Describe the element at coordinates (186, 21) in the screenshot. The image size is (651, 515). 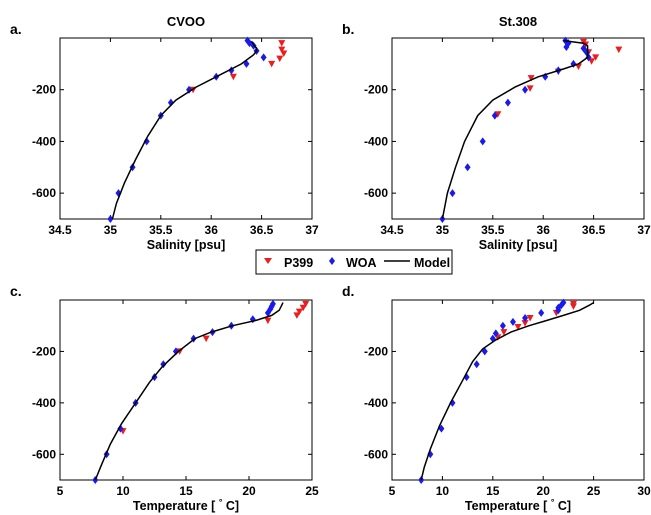
I see `chart-title: CVOO` at that location.